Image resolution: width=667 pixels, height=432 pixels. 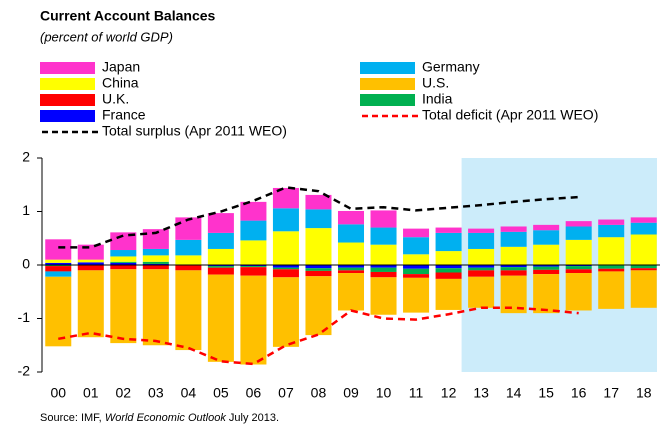 I want to click on y-tick-label: 2, so click(x=26, y=157).